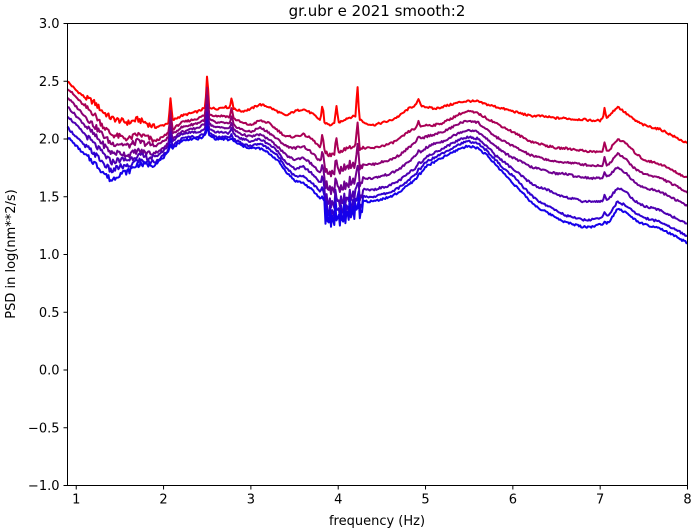 The height and width of the screenshot is (531, 694). I want to click on y-tick-label: 2.0, so click(49, 140).